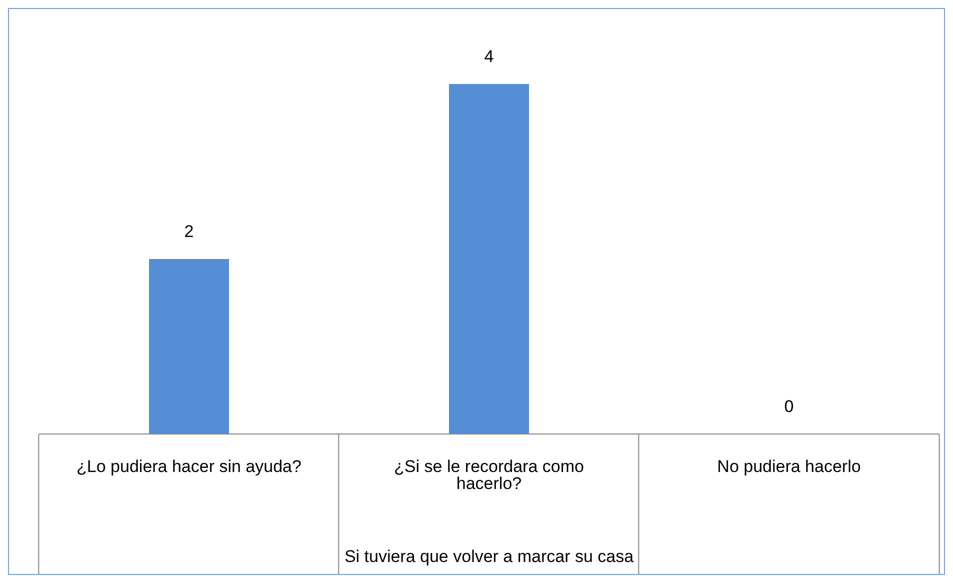 The image size is (953, 583). Describe the element at coordinates (189, 466) in the screenshot. I see `x-tick-label: ¿Lo pudiera hacer sin ayuda?` at that location.